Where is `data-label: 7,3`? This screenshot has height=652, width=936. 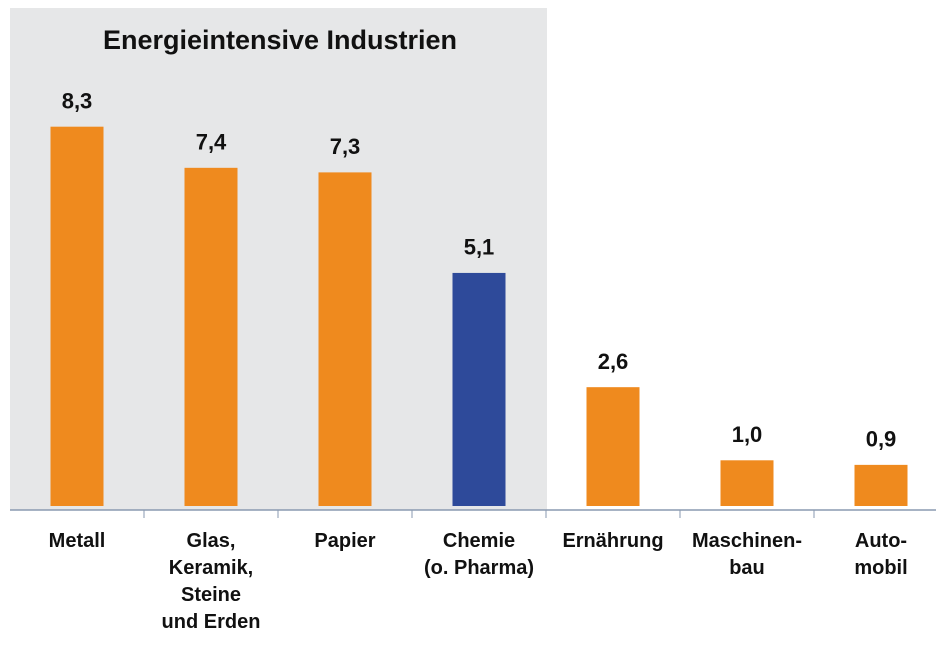 data-label: 7,3 is located at coordinates (345, 146).